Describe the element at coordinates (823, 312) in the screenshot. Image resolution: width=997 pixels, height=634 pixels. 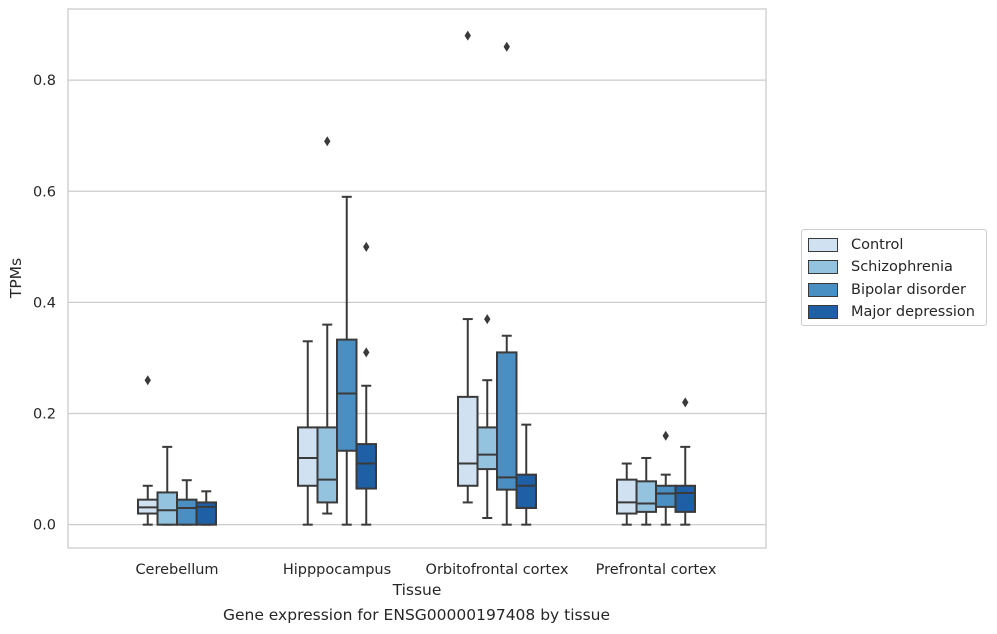
I see `legend-swatch-major-depression` at that location.